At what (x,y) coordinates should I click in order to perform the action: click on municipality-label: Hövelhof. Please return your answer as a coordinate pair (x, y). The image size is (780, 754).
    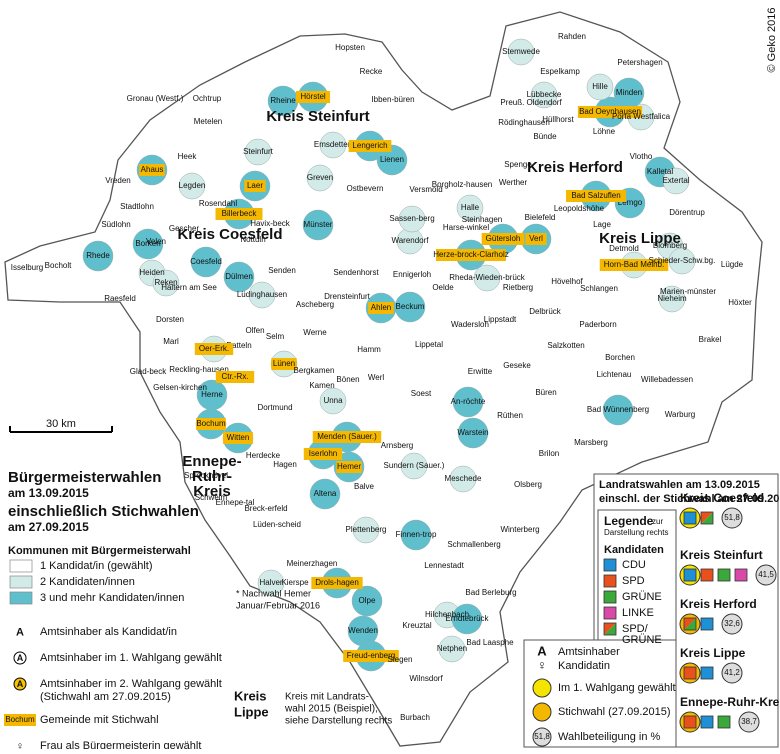
    Looking at the image, I should click on (567, 281).